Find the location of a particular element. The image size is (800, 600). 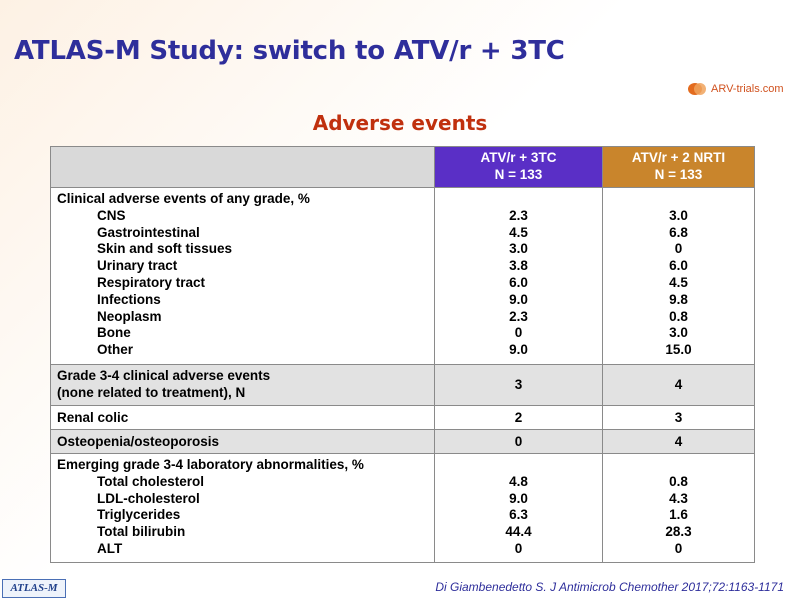

list-item: Neoplasm is located at coordinates (129, 316).